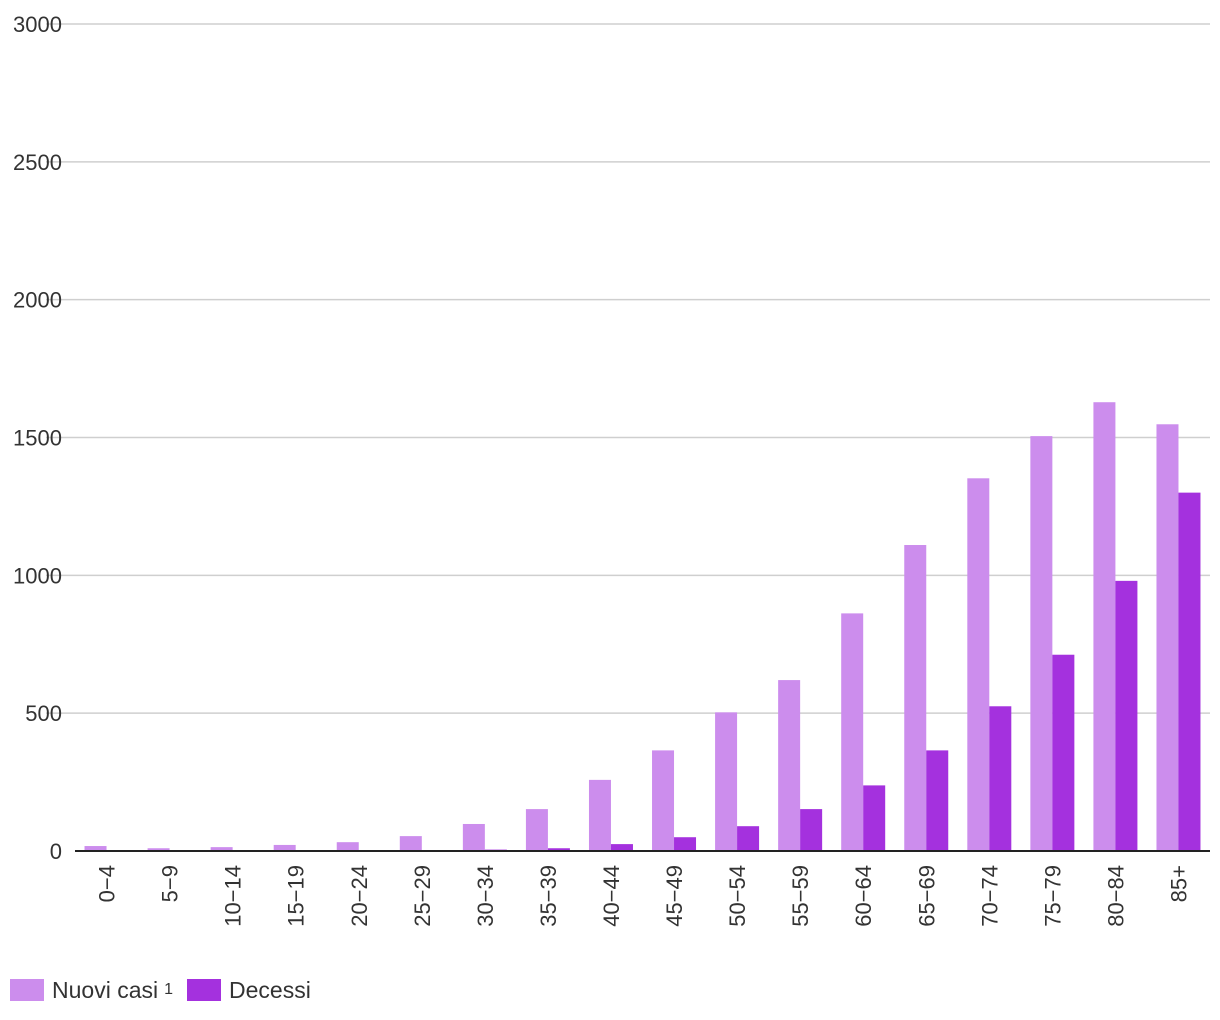 The height and width of the screenshot is (1020, 1220). Describe the element at coordinates (1178, 883) in the screenshot. I see `x-tick-label: 85+` at that location.